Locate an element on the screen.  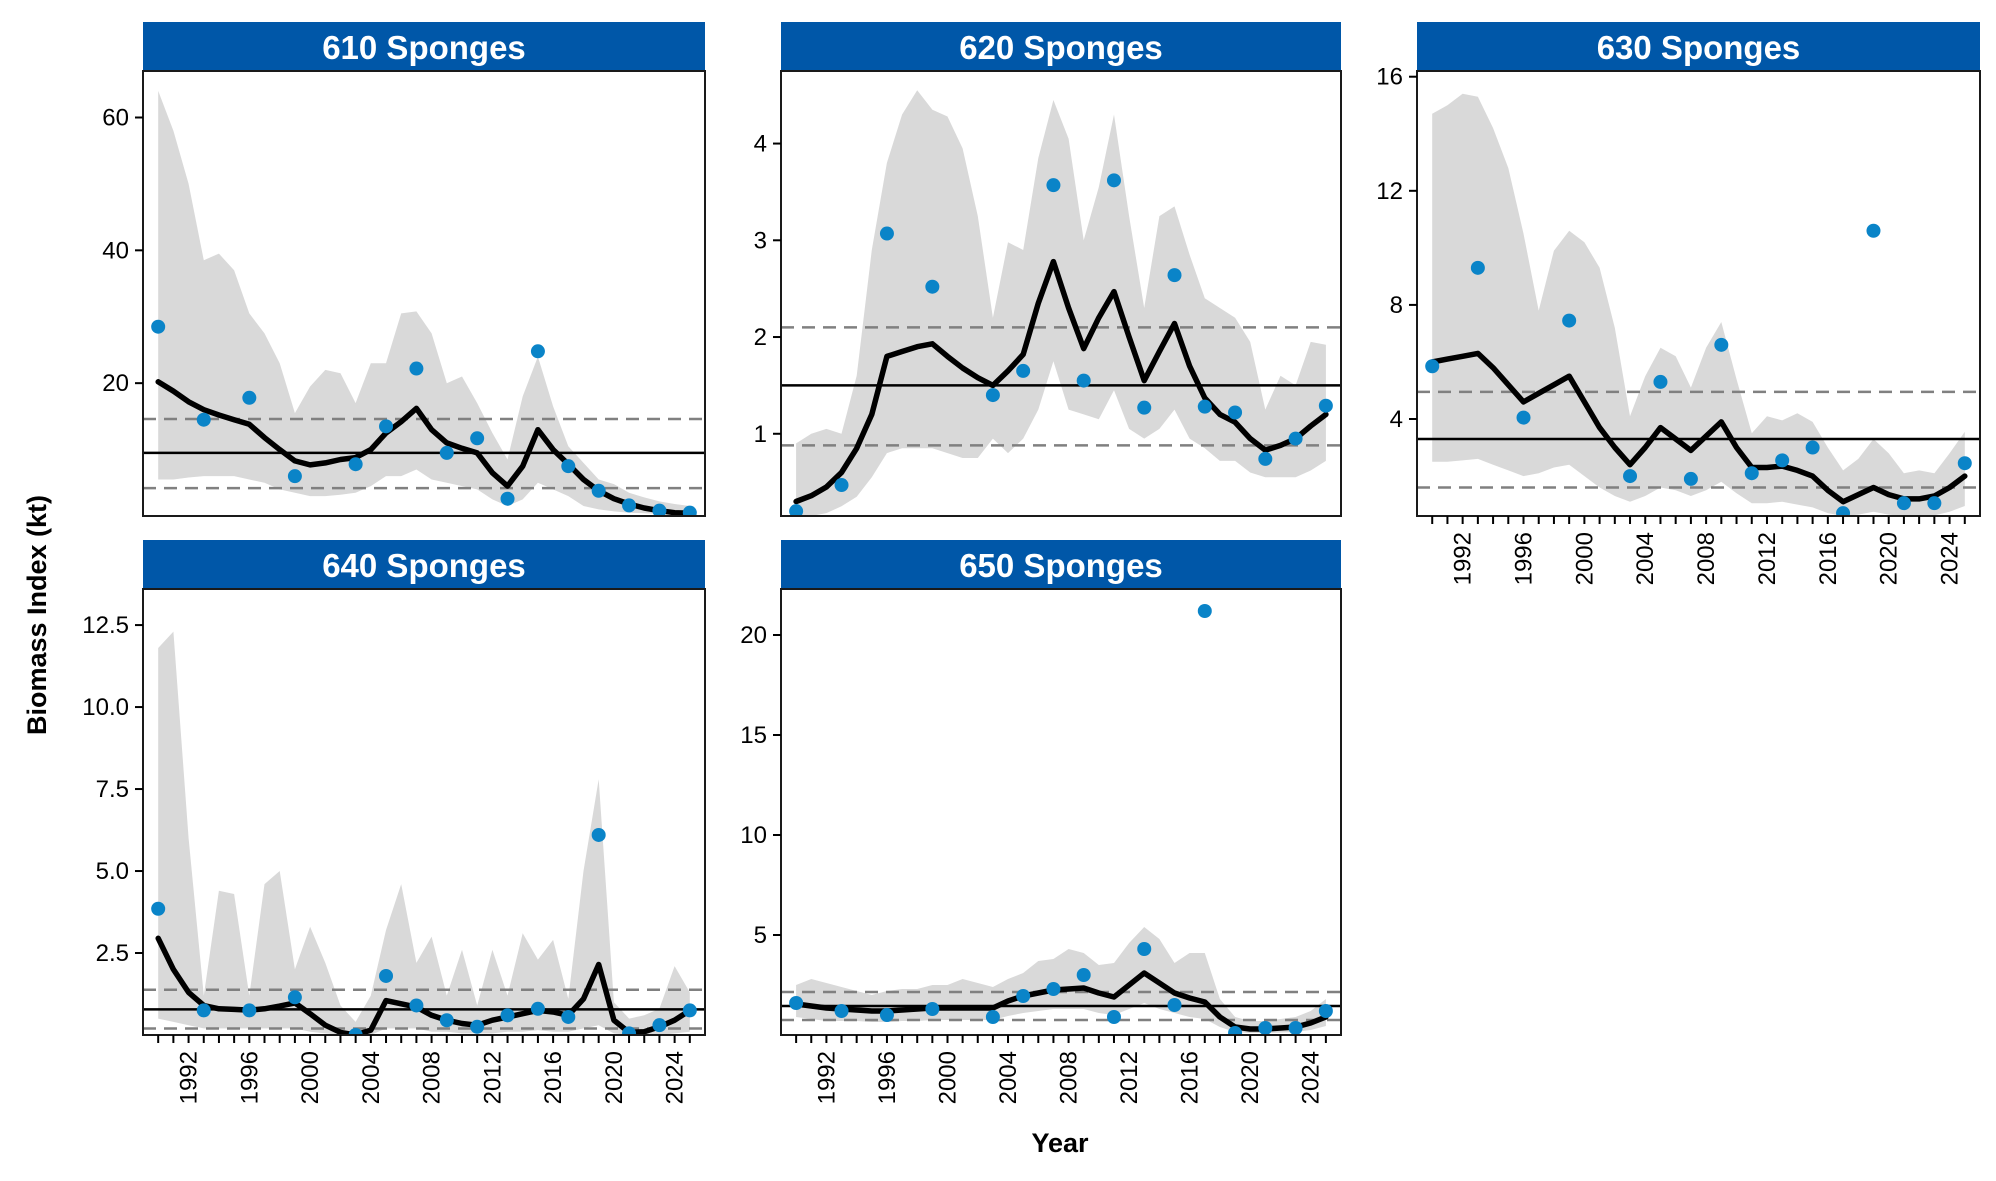
panel-650-point-1999 is located at coordinates (932, 1009).